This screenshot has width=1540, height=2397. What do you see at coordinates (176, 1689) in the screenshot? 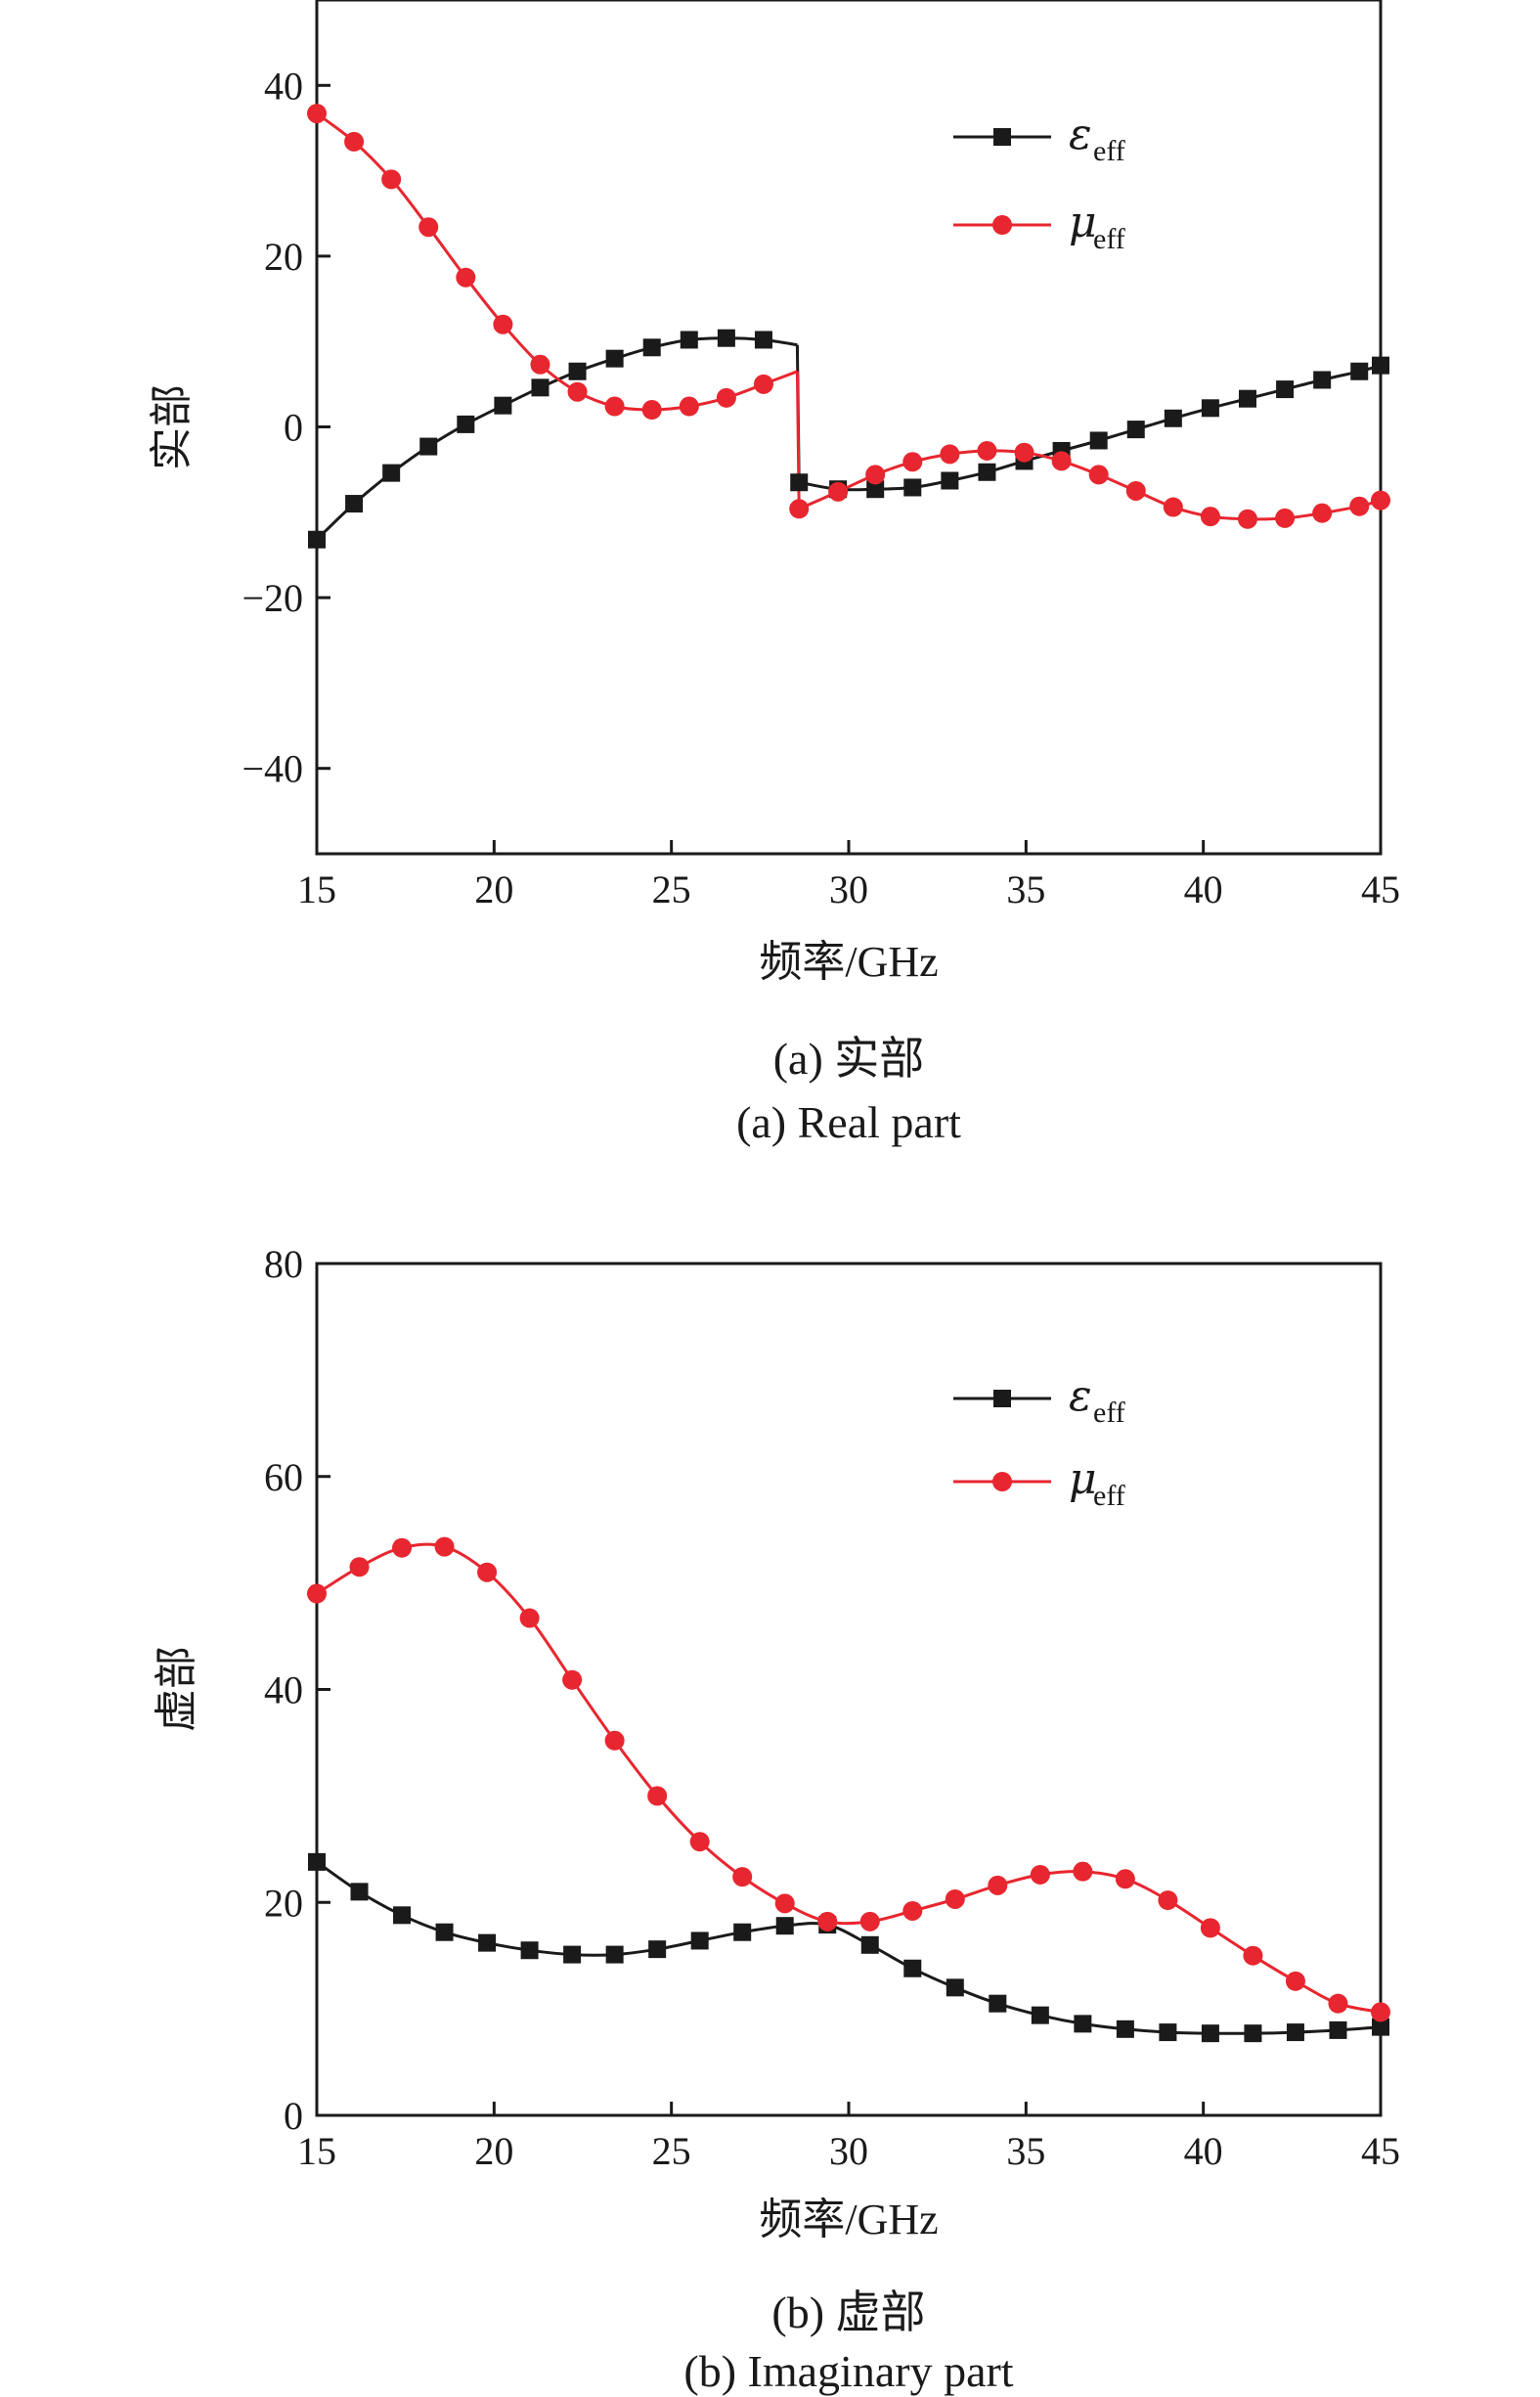
I see `y-axis-title: 虚部` at bounding box center [176, 1689].